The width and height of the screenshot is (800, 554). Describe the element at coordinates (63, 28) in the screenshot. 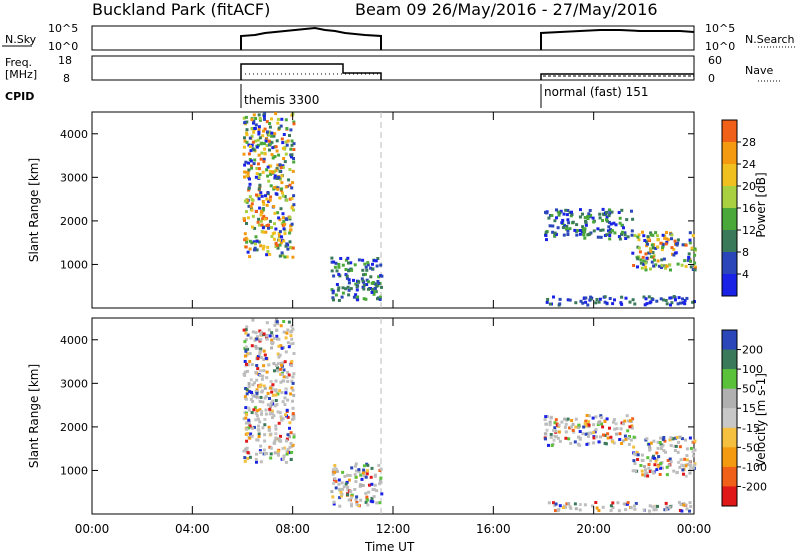

I see `noise-left-tick-top: 10^5` at that location.